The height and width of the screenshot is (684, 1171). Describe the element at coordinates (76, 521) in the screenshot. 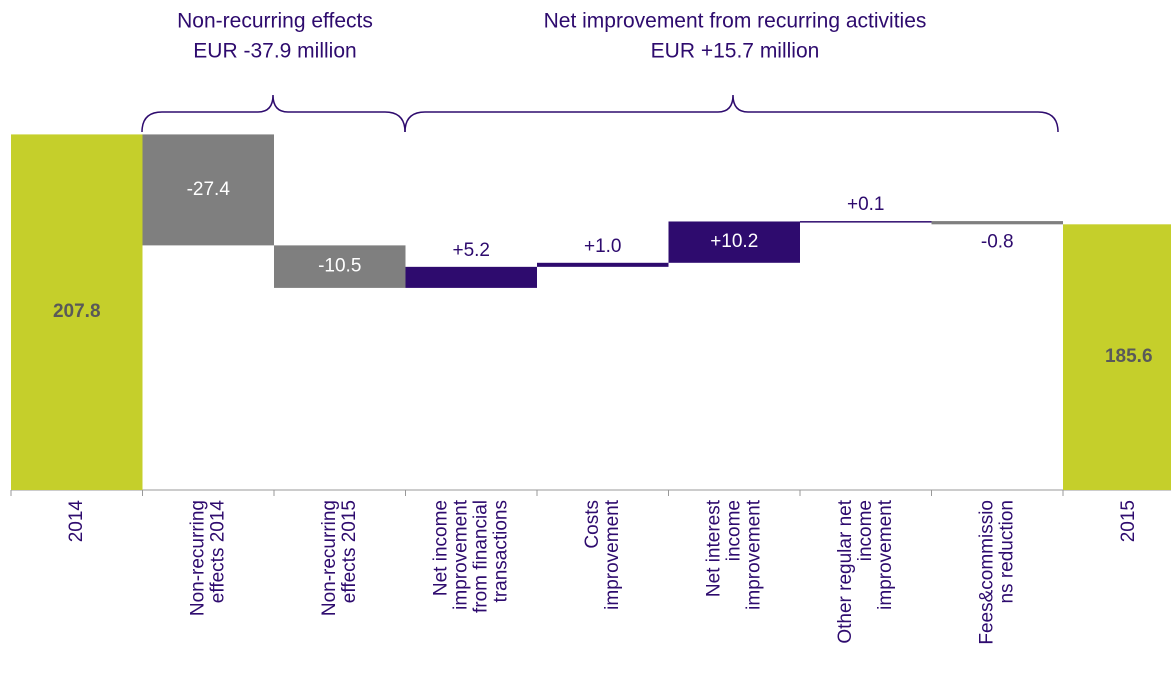

I see `x-tick-label: 2014` at that location.